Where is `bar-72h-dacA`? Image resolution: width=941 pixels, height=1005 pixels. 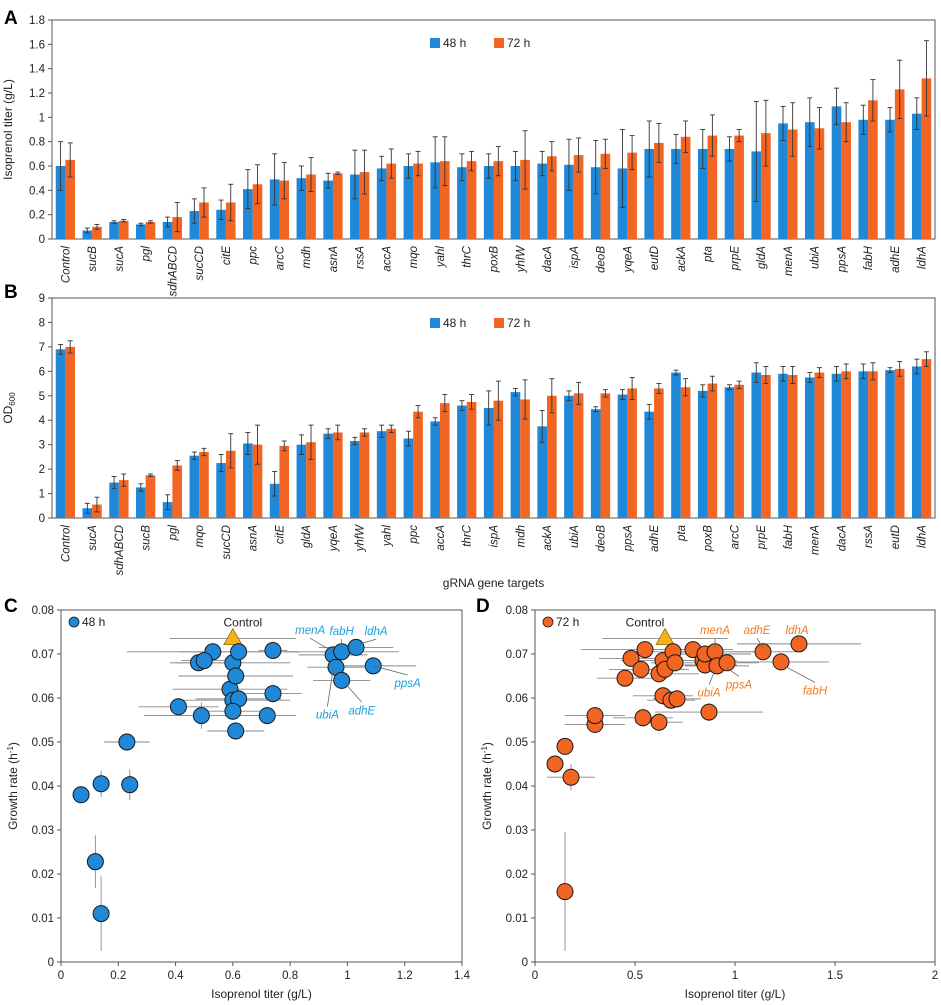
bar-72h-dacA is located at coordinates (552, 197).